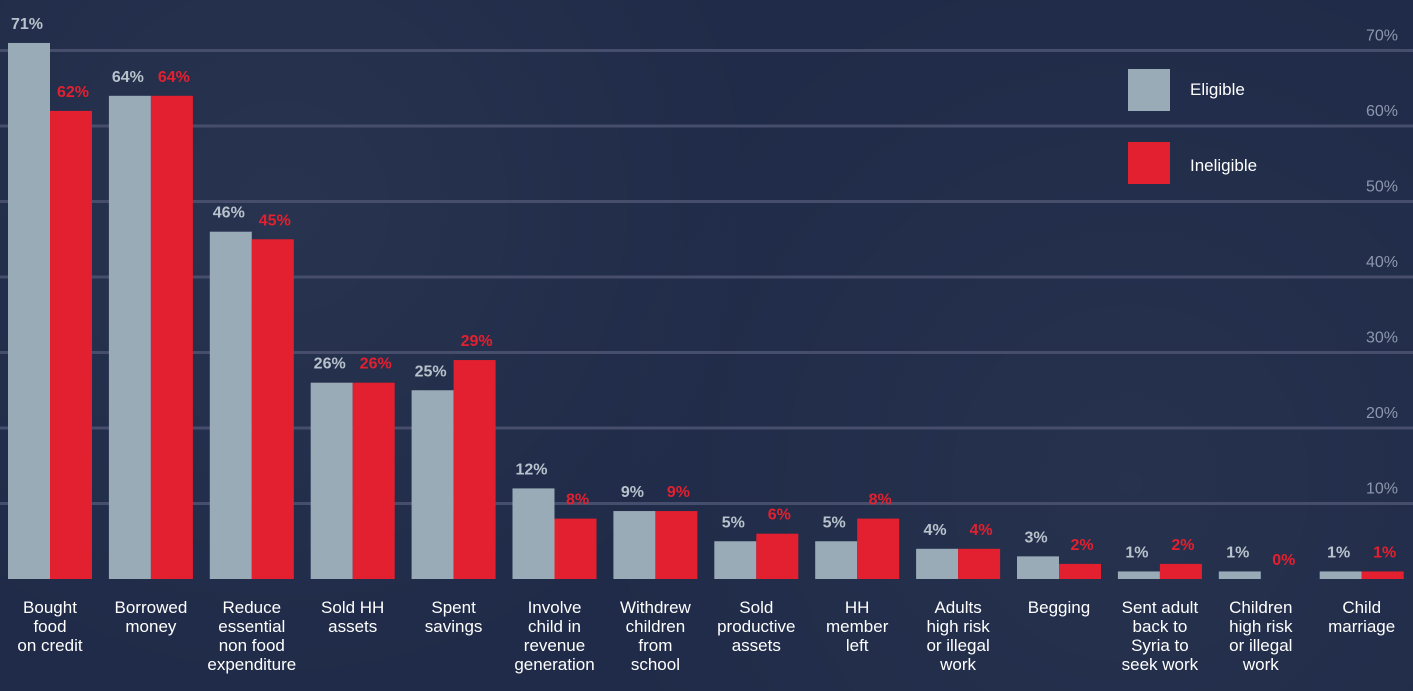 This screenshot has height=691, width=1413. I want to click on y-tick-label-40: 40%, so click(1382, 262).